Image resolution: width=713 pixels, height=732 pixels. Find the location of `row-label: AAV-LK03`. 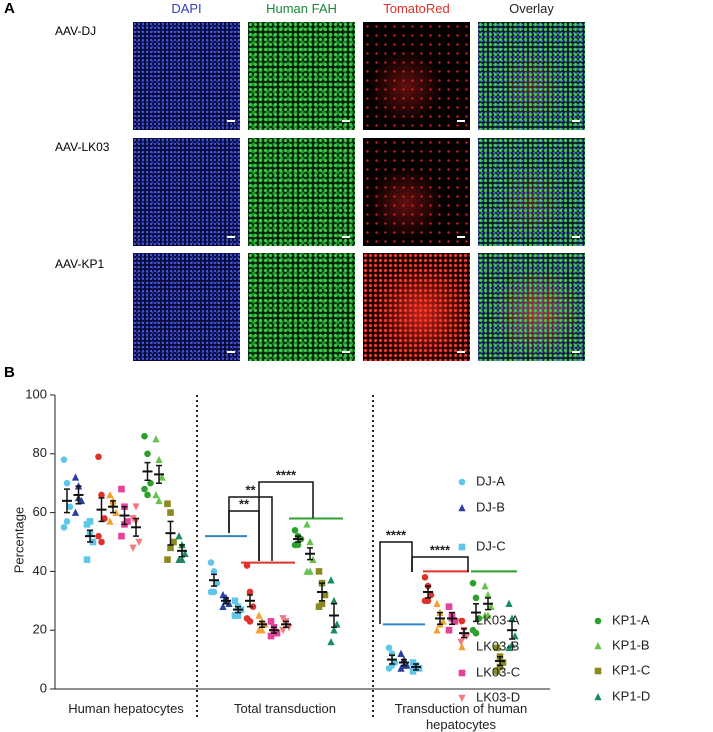

row-label: AAV-LK03 is located at coordinates (82, 147).